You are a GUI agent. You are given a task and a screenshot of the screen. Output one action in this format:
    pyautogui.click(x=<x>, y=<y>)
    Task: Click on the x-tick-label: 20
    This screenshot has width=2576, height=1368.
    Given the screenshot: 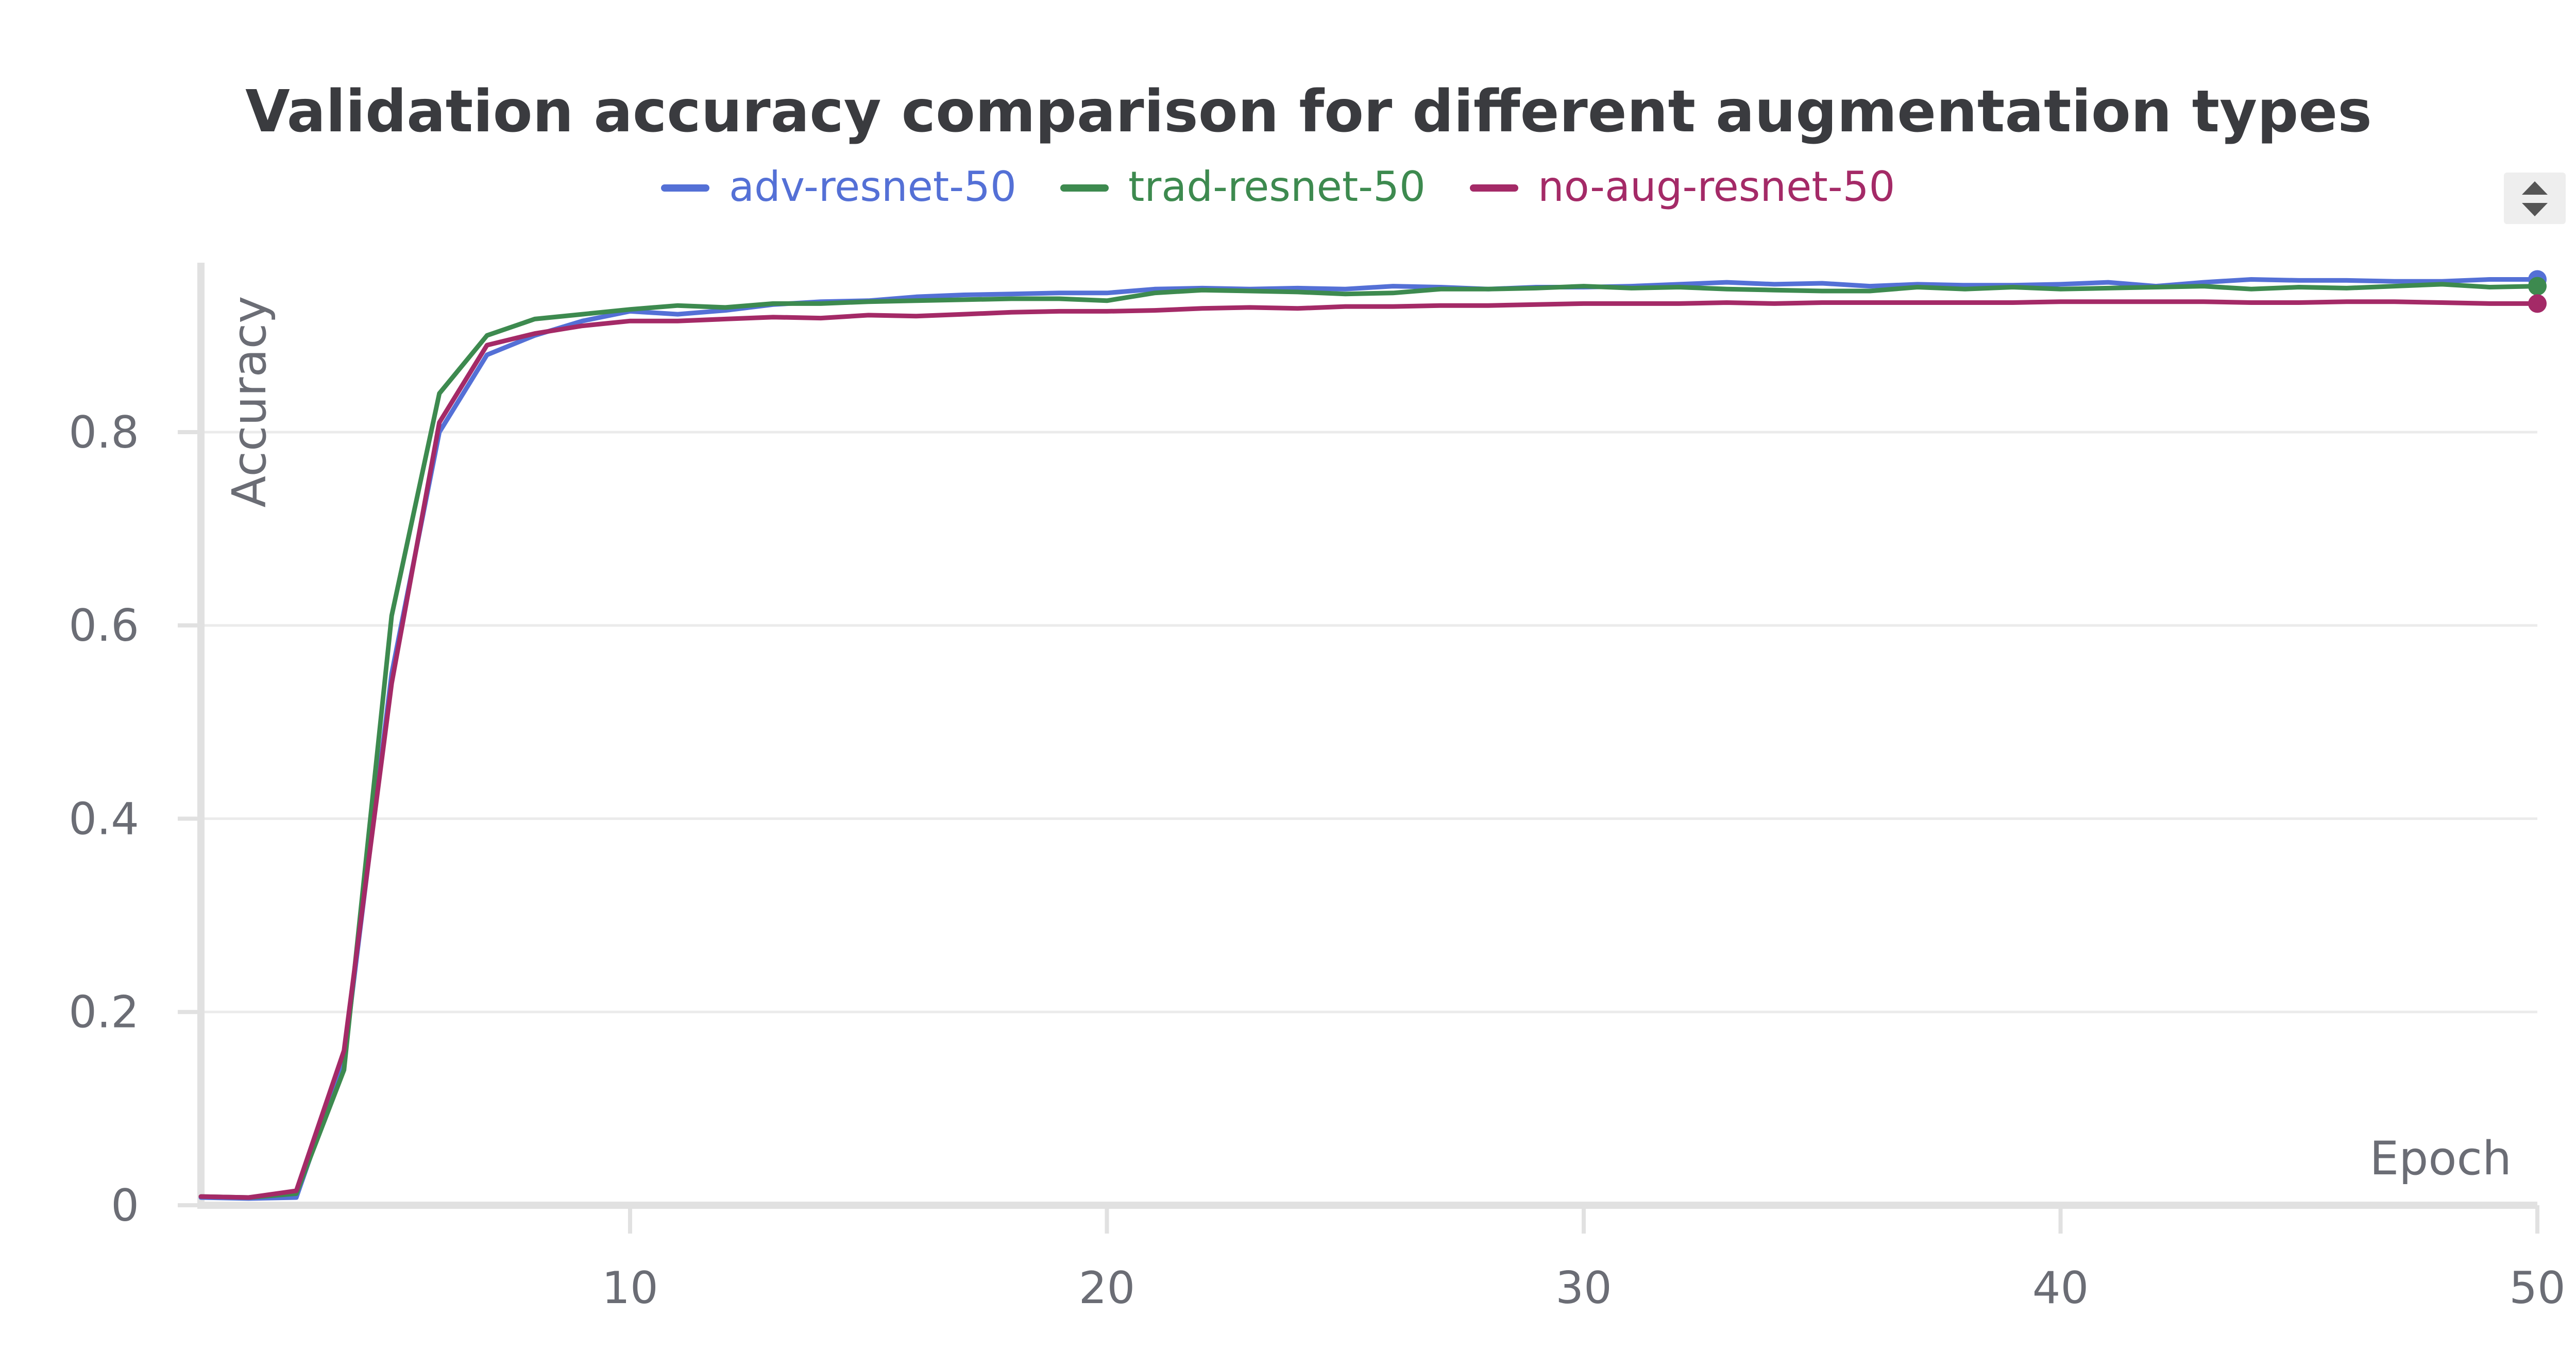 What is the action you would take?
    pyautogui.click(x=1107, y=1288)
    